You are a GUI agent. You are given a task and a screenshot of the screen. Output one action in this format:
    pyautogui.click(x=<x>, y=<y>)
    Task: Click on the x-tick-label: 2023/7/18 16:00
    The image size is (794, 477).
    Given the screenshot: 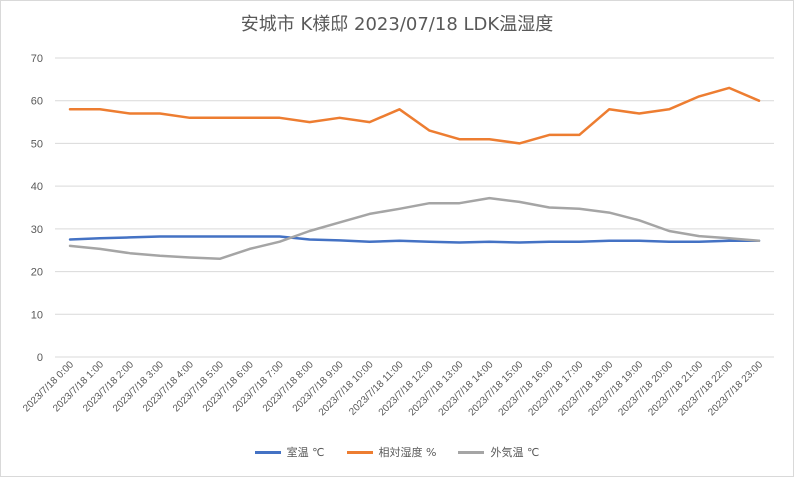 What is the action you would take?
    pyautogui.click(x=526, y=388)
    